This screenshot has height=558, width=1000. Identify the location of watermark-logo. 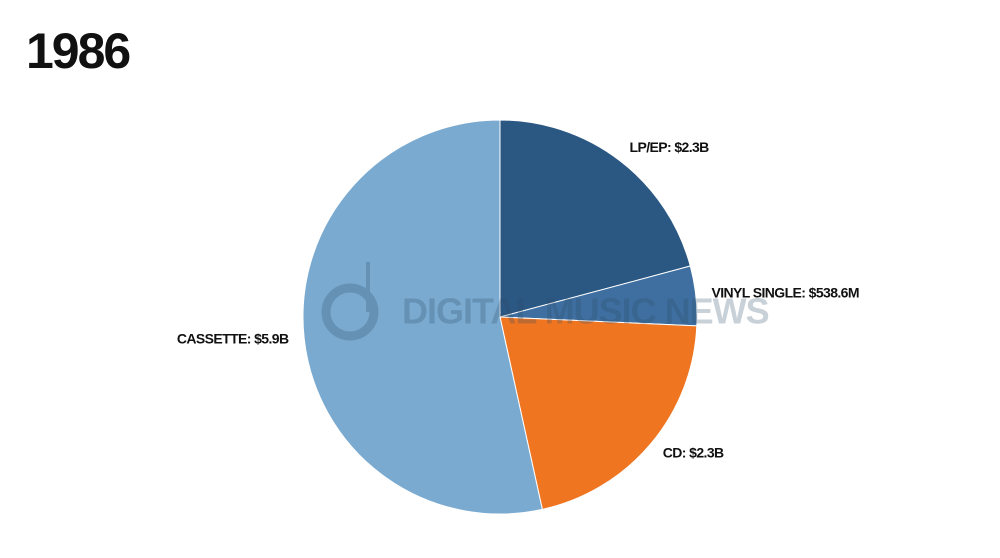
(350, 301).